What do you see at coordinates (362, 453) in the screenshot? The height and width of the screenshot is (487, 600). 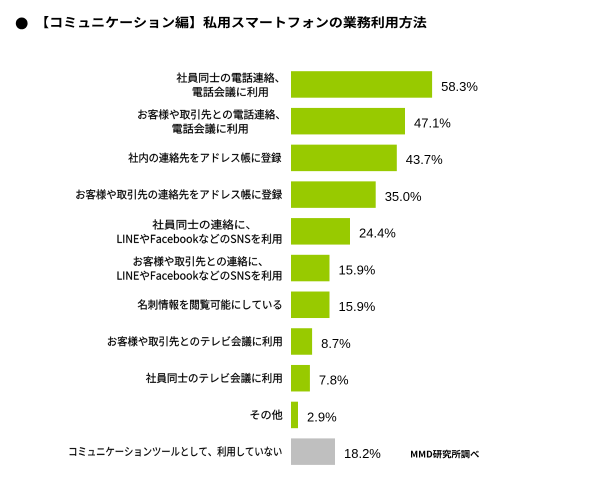 I see `svg-text: 18.2%` at bounding box center [362, 453].